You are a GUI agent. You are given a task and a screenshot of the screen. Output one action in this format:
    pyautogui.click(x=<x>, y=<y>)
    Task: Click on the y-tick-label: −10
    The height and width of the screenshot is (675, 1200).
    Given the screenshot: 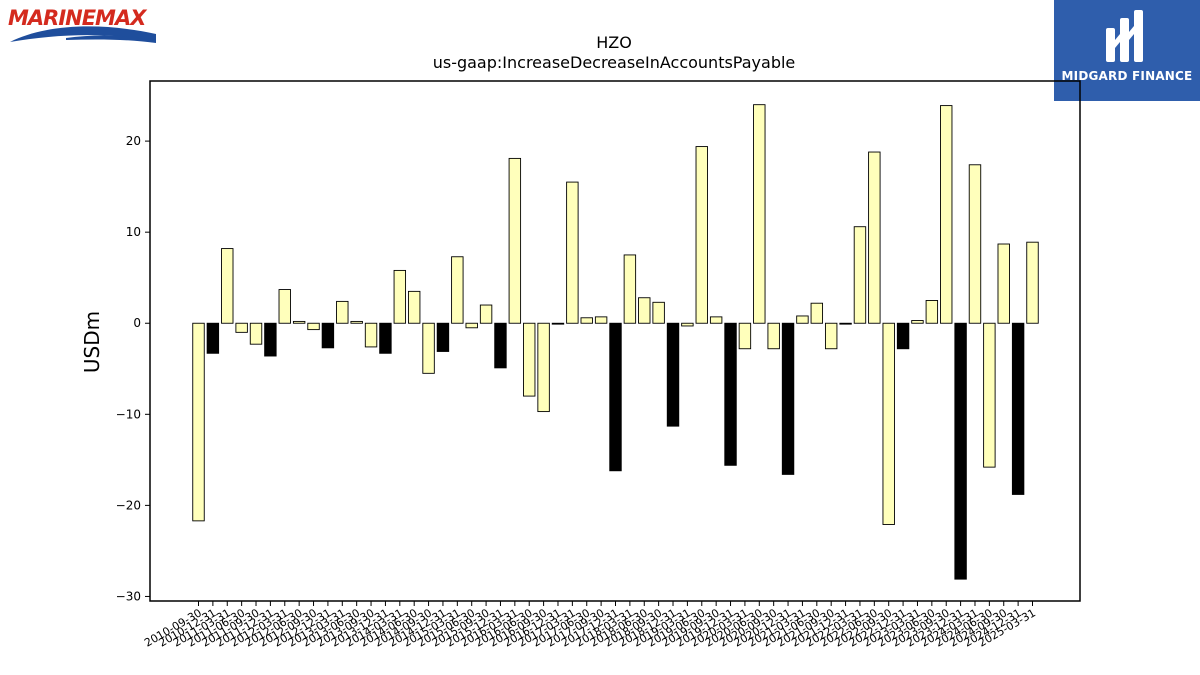 What is the action you would take?
    pyautogui.click(x=128, y=414)
    